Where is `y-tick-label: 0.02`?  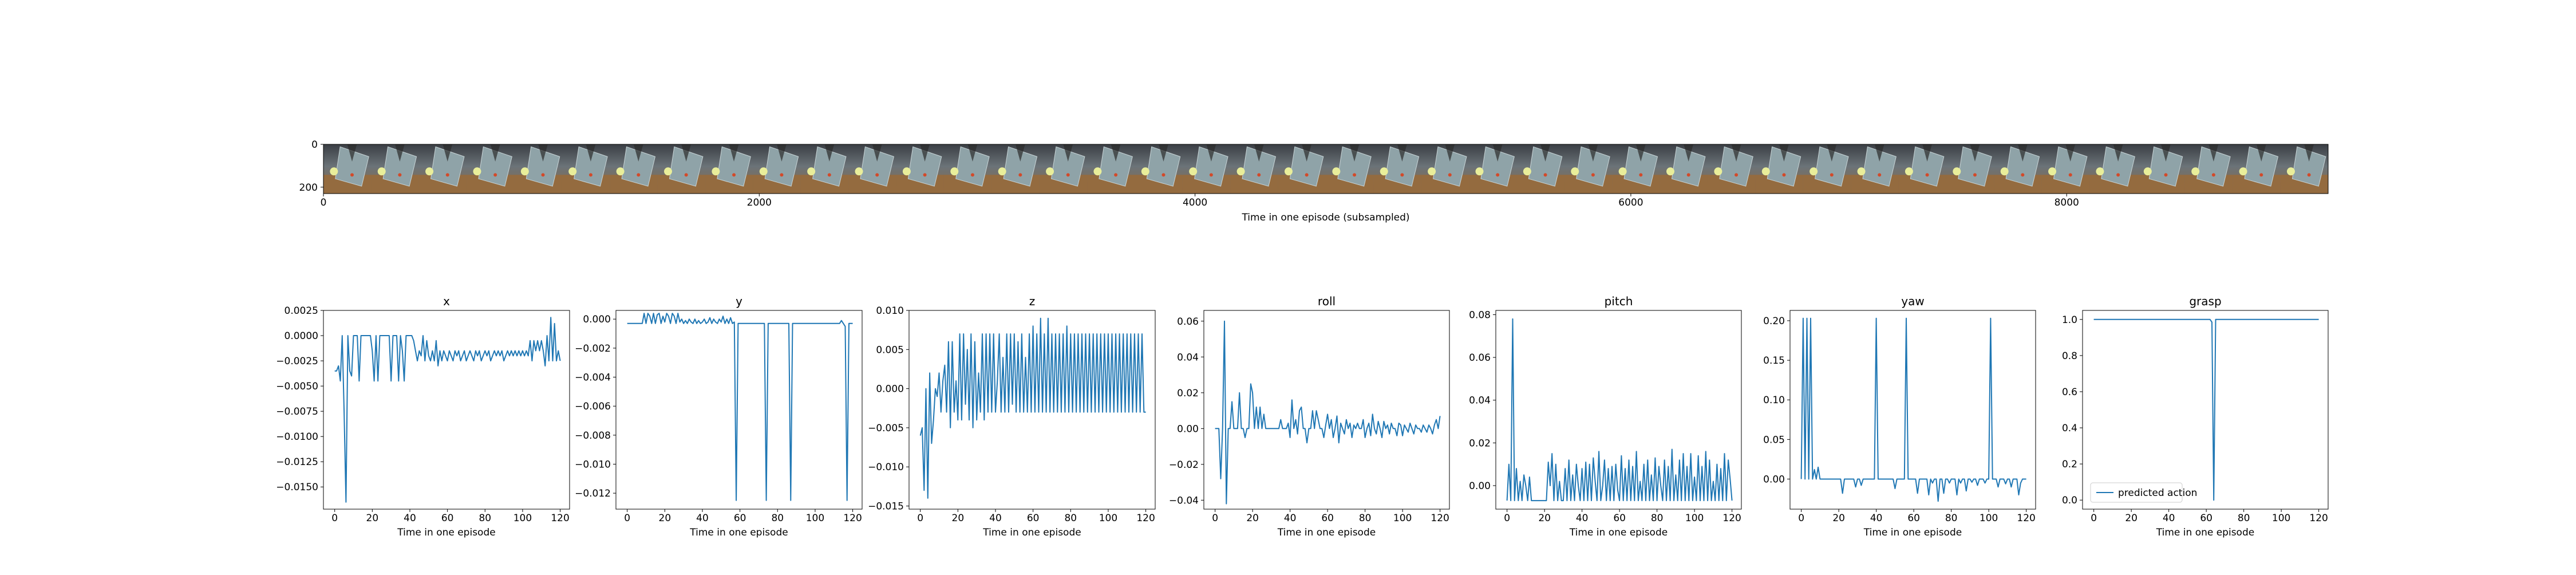
y-tick-label: 0.02 is located at coordinates (1480, 444).